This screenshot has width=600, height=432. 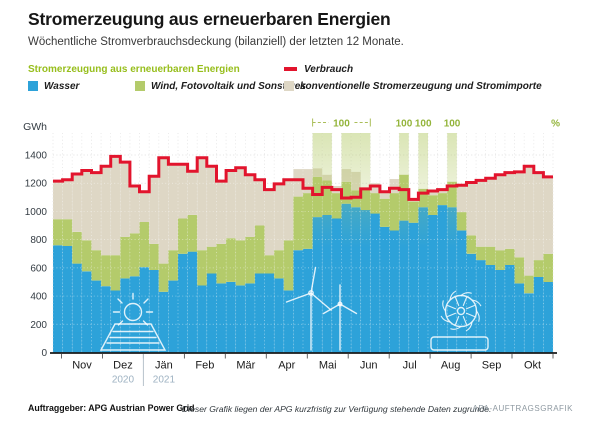 I want to click on month-label: Dez, so click(x=123, y=366).